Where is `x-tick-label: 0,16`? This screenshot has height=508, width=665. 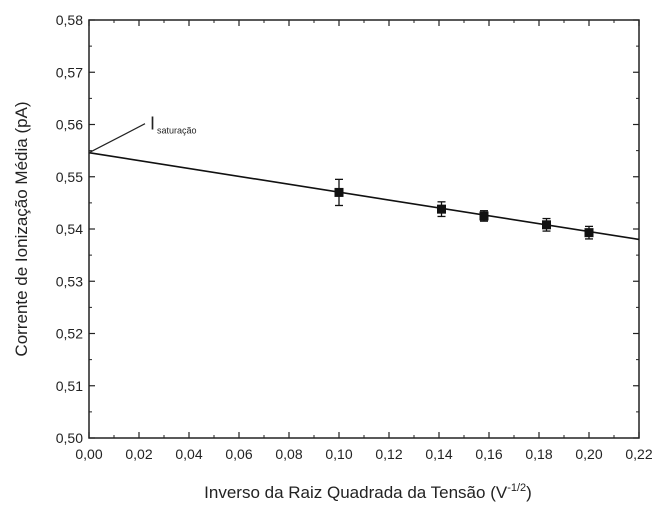 x-tick-label: 0,16 is located at coordinates (488, 454).